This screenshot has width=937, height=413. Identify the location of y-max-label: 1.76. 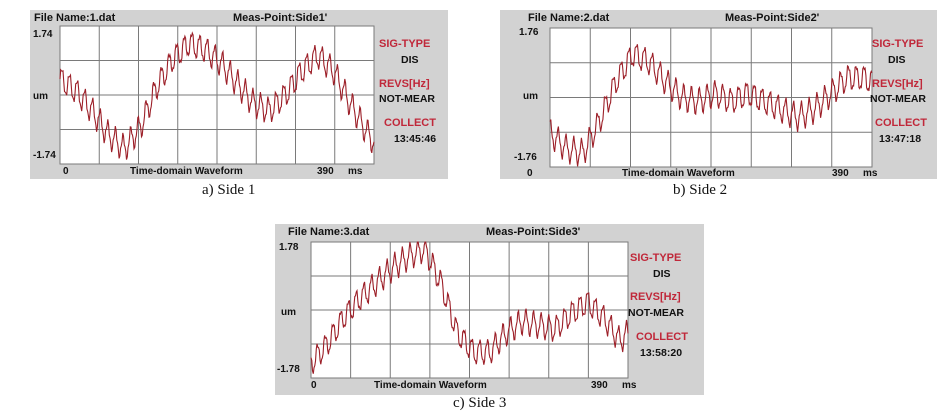
(529, 32).